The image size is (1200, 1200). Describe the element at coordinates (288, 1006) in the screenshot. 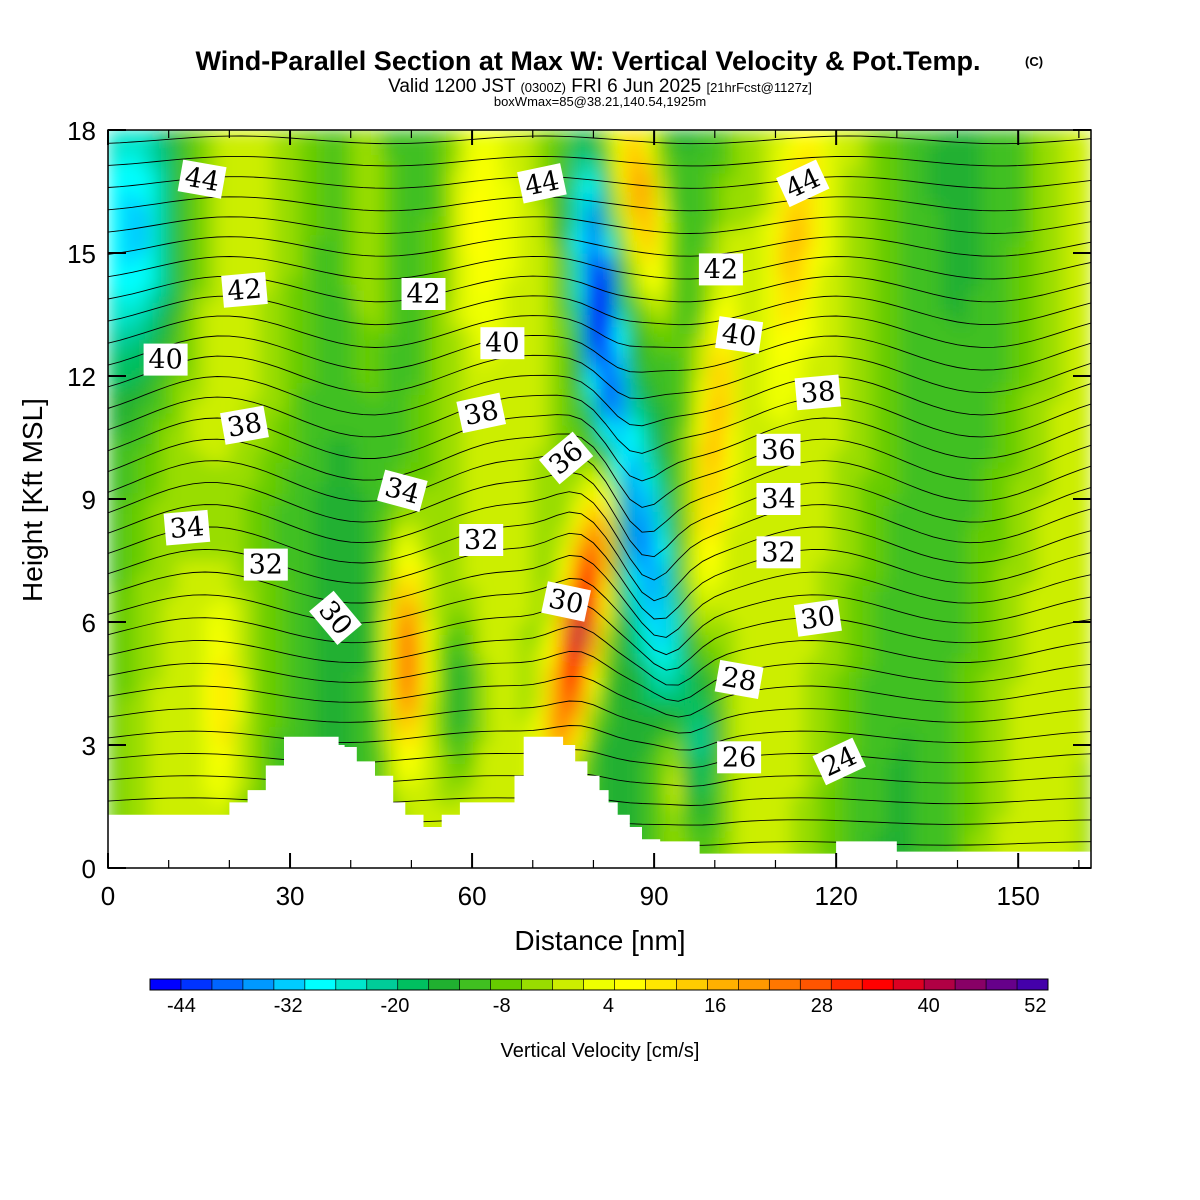

I see `colorbar-tick-label: -32` at that location.